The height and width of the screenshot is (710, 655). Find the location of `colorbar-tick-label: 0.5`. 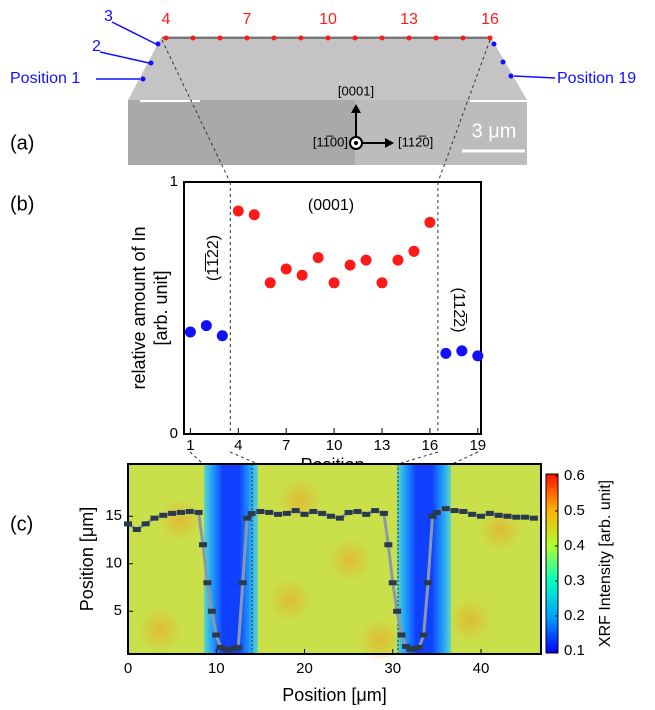

colorbar-tick-label: 0.5 is located at coordinates (574, 510).